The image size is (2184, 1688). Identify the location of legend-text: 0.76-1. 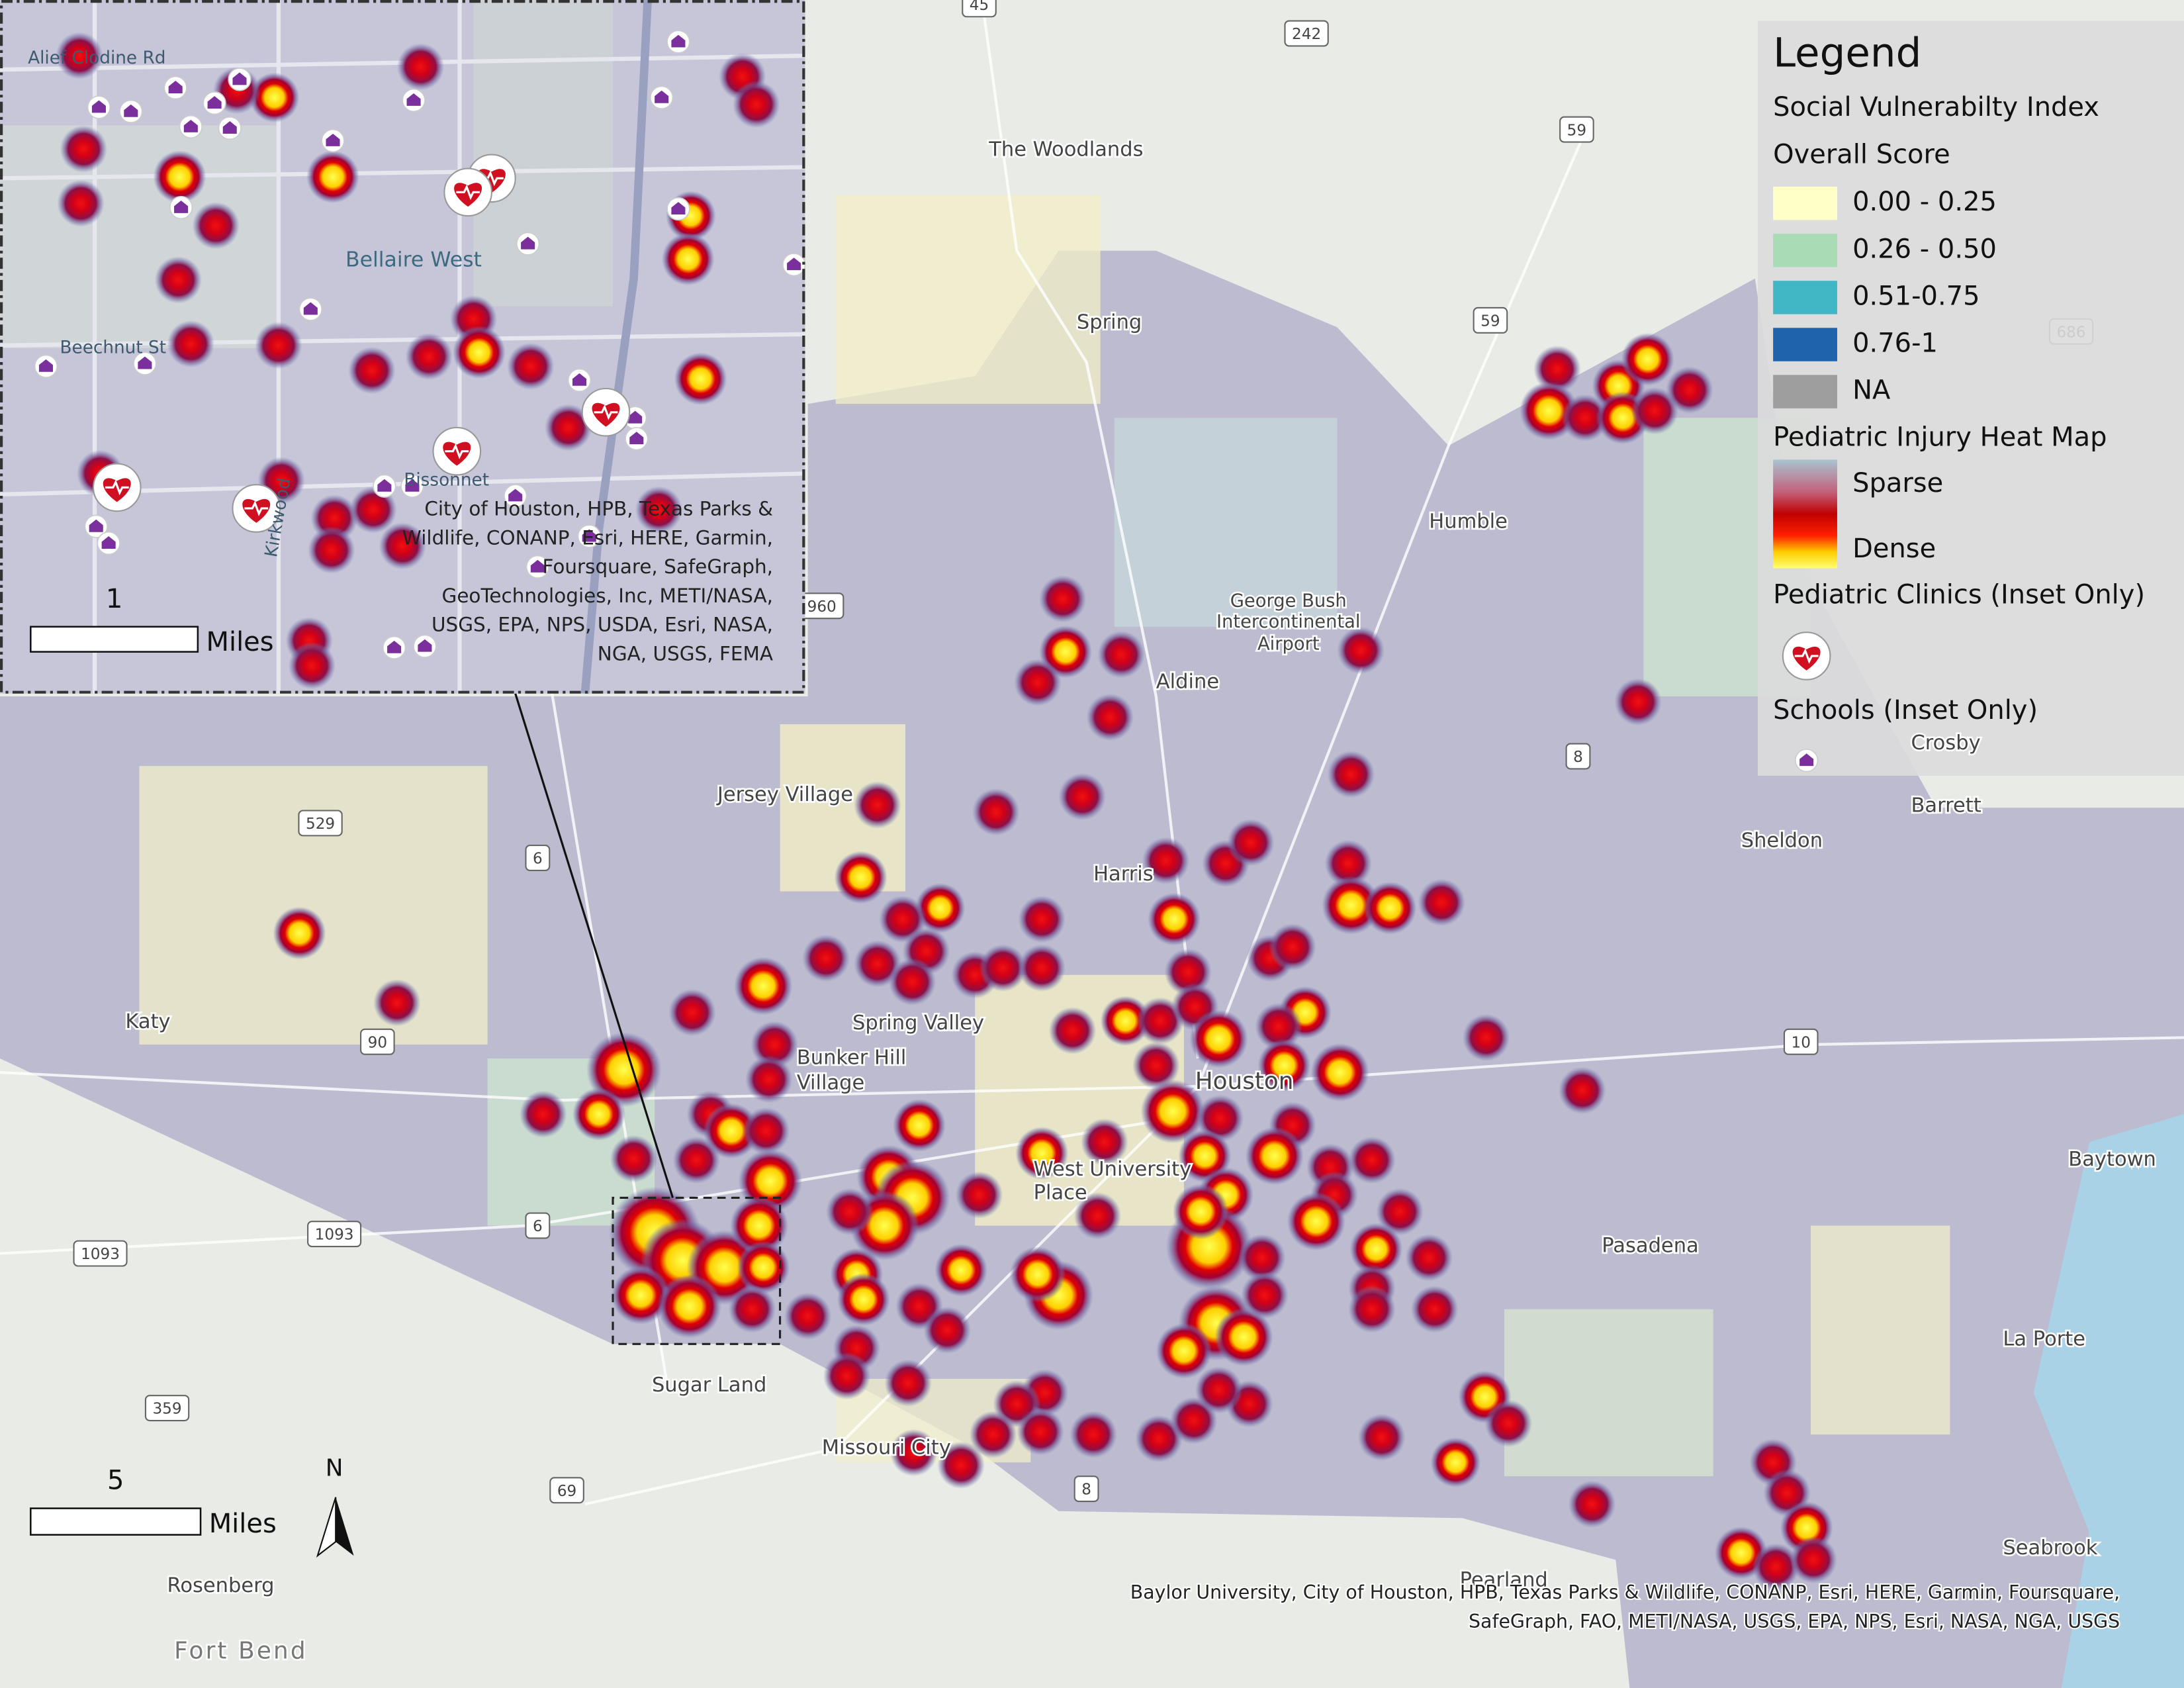
(1895, 343).